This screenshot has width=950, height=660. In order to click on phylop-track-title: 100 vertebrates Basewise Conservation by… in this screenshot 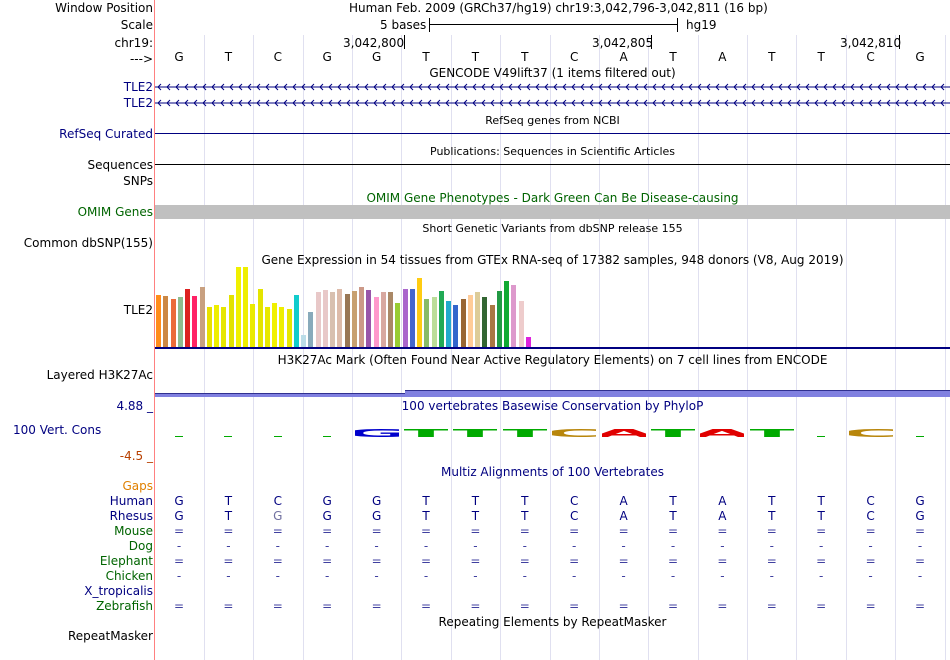, I will do `click(552, 406)`.